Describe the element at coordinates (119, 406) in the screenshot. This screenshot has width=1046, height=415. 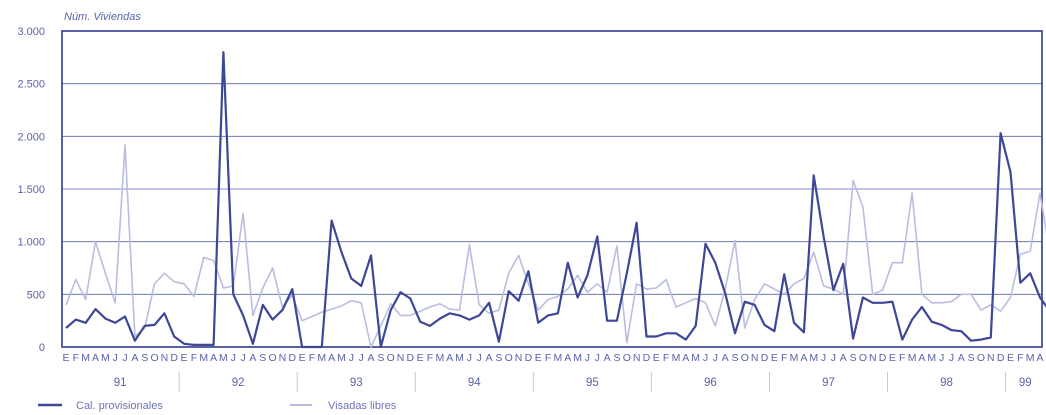
I see `legend-label-cal-provisionales: Cal. provisionales` at that location.